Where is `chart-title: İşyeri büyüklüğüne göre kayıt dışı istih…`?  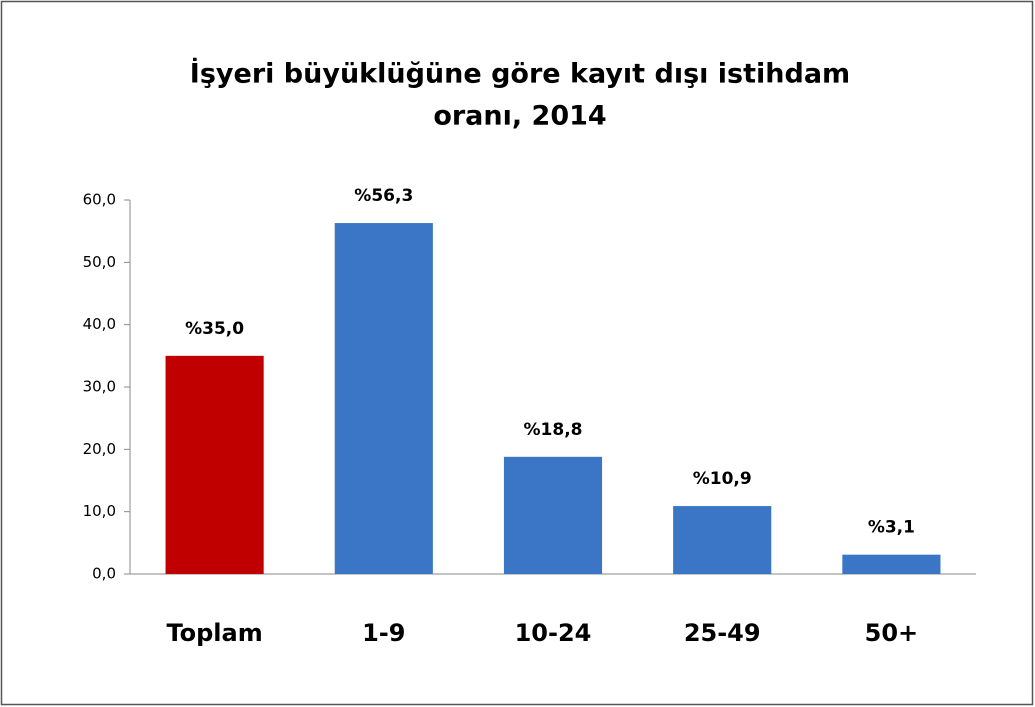
chart-title: İşyeri büyüklüğüne göre kayıt dışı istih… is located at coordinates (520, 74).